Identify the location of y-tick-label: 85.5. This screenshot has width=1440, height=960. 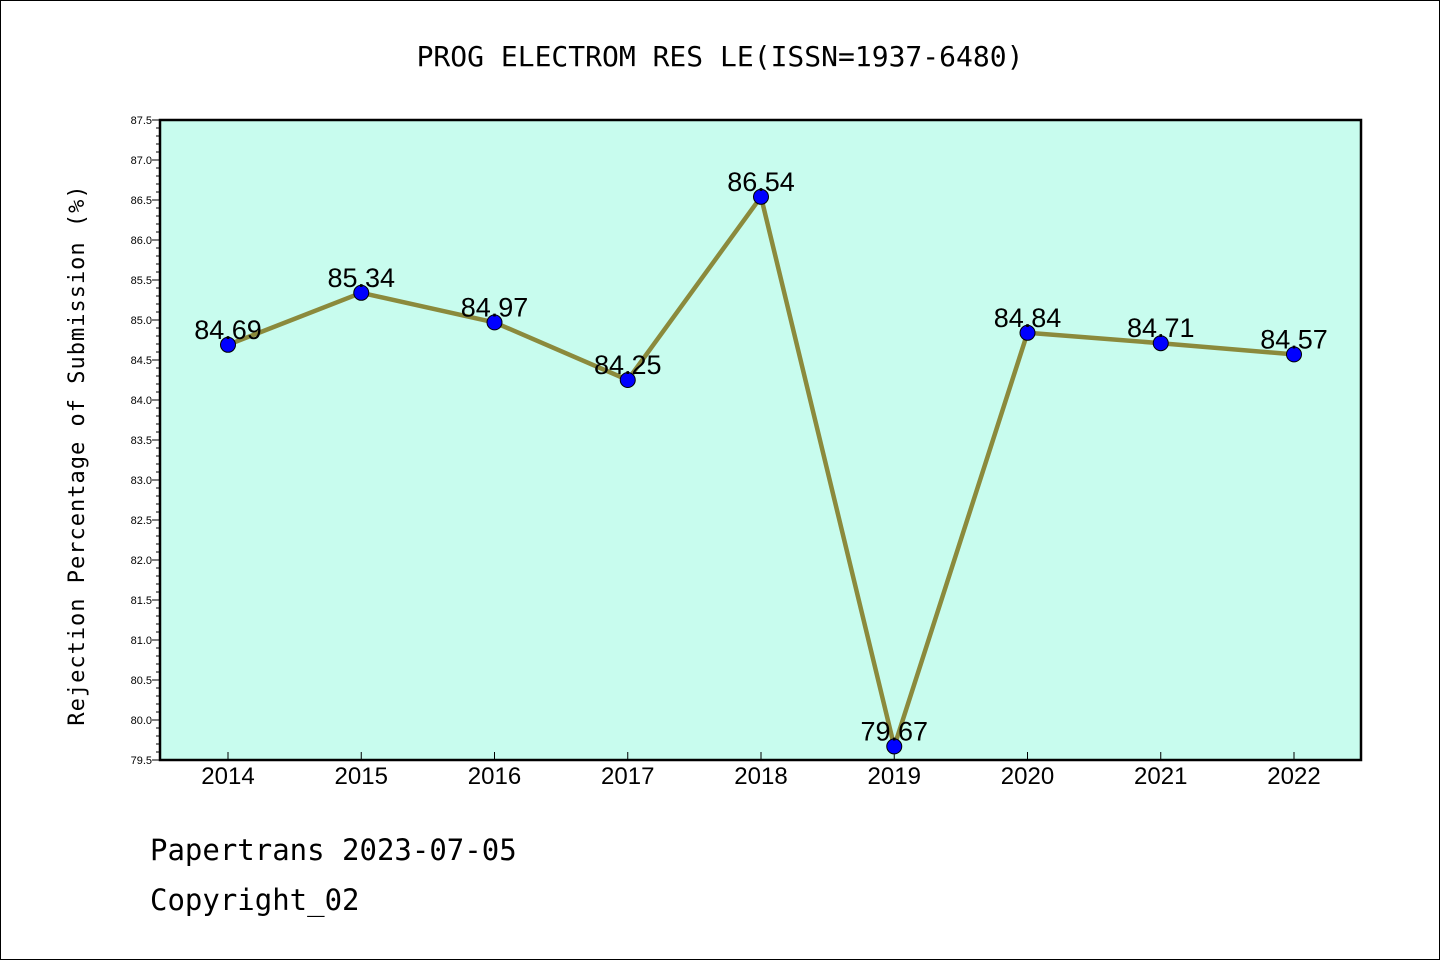
(141, 281).